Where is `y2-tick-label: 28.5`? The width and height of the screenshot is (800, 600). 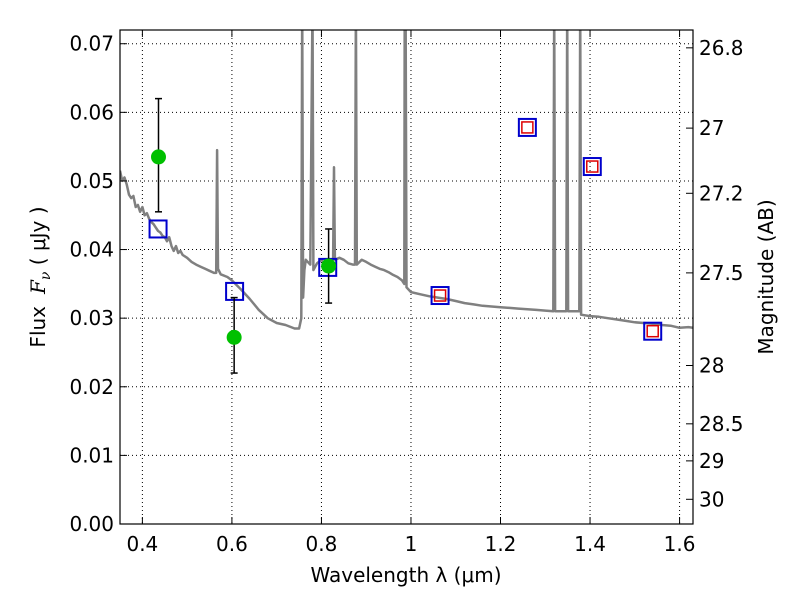
y2-tick-label: 28.5 is located at coordinates (721, 424).